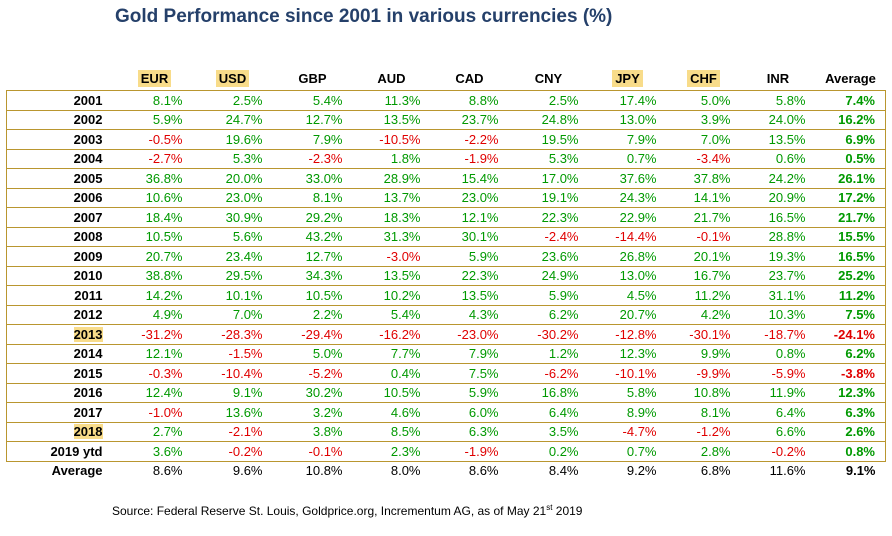 Image resolution: width=892 pixels, height=536 pixels. What do you see at coordinates (391, 431) in the screenshot?
I see `cell-aud: 8.5%` at bounding box center [391, 431].